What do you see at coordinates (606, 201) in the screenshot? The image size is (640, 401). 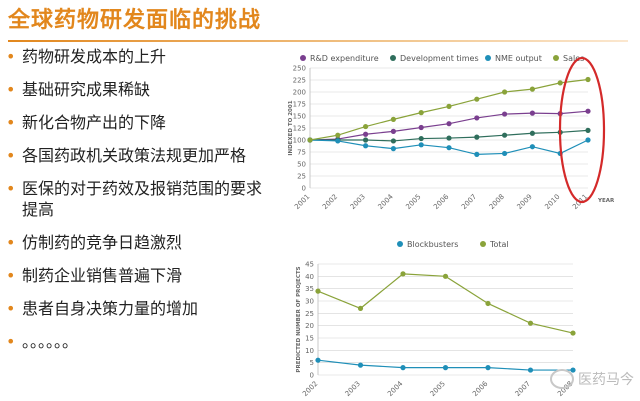 I see `x-axis-title: YEAR` at bounding box center [606, 201].